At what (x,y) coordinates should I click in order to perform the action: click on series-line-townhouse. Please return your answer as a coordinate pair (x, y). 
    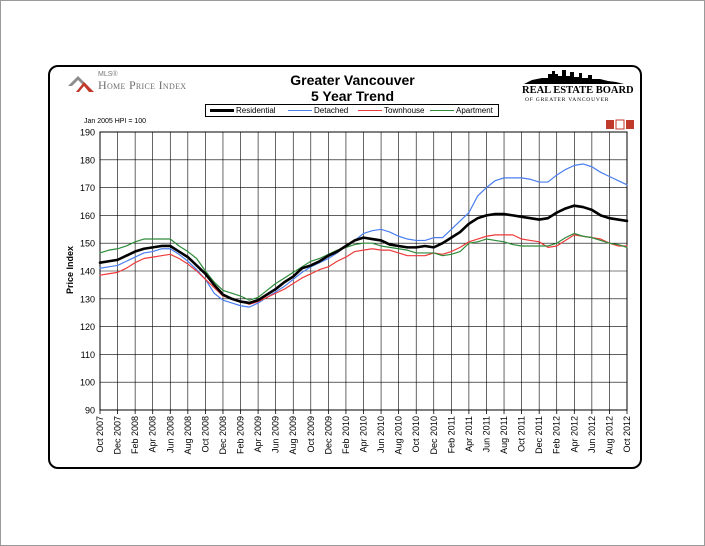
    Looking at the image, I should click on (363, 269).